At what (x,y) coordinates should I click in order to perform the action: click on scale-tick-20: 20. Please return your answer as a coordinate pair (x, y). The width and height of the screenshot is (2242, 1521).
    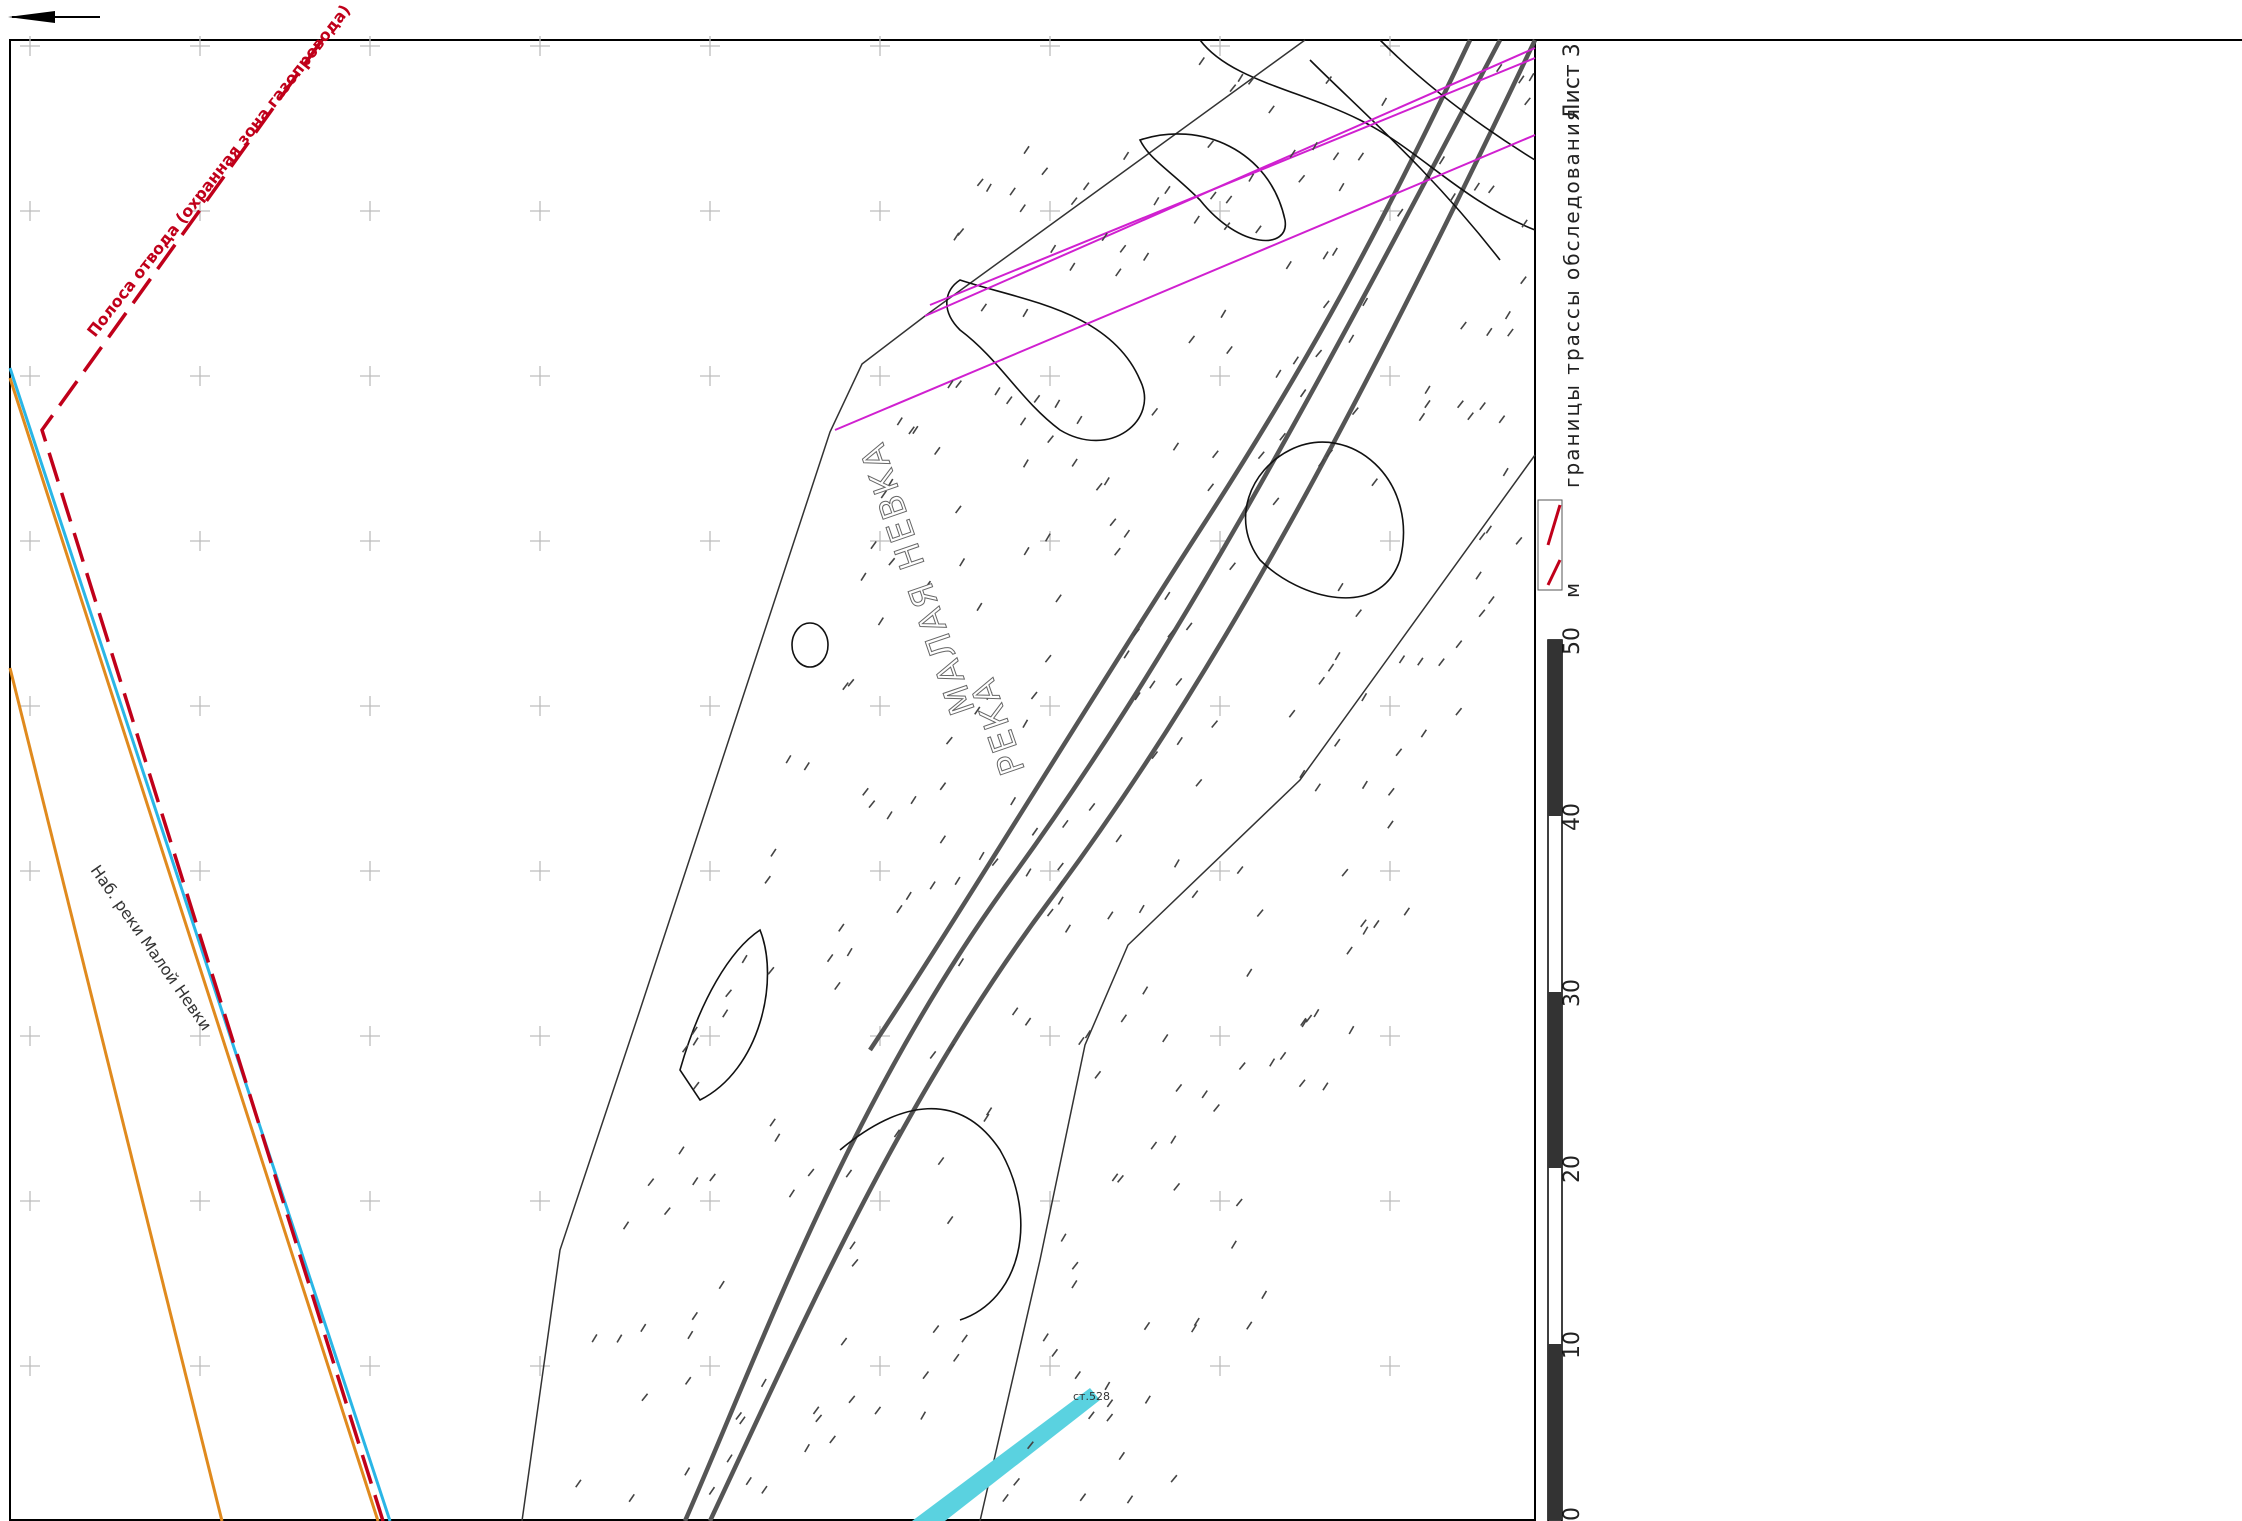
    Looking at the image, I should click on (1572, 1169).